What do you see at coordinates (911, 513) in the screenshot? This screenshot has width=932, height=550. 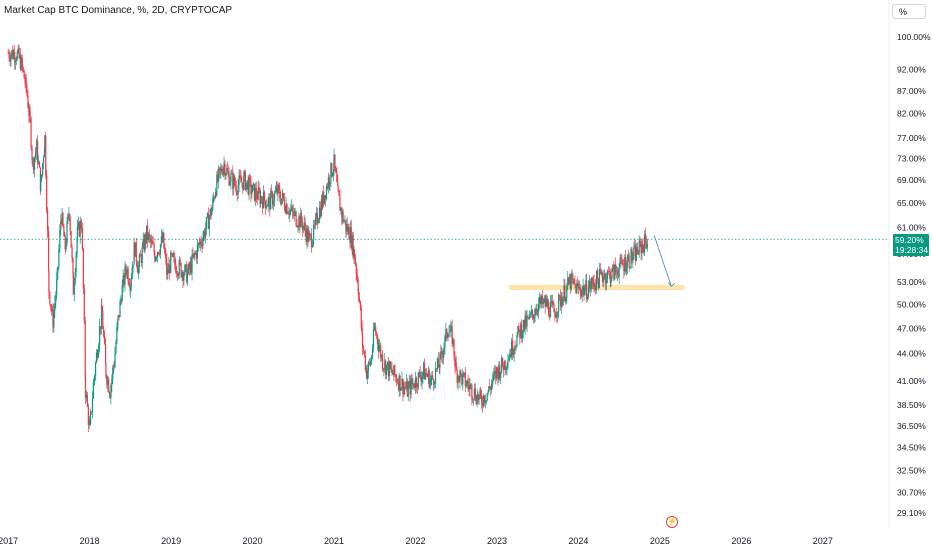 I see `y-tick-label: 29.10%` at bounding box center [911, 513].